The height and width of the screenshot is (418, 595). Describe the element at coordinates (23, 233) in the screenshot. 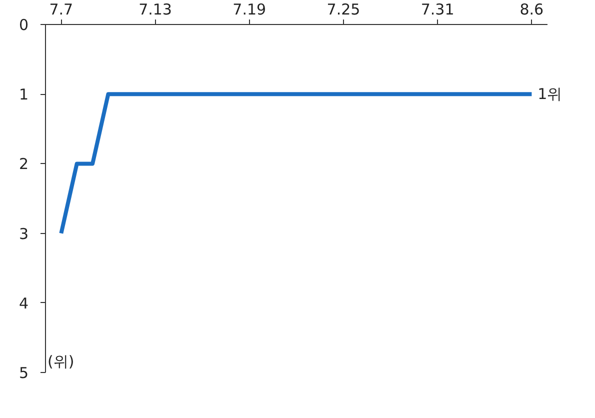

I see `y-tick-label: 3` at that location.